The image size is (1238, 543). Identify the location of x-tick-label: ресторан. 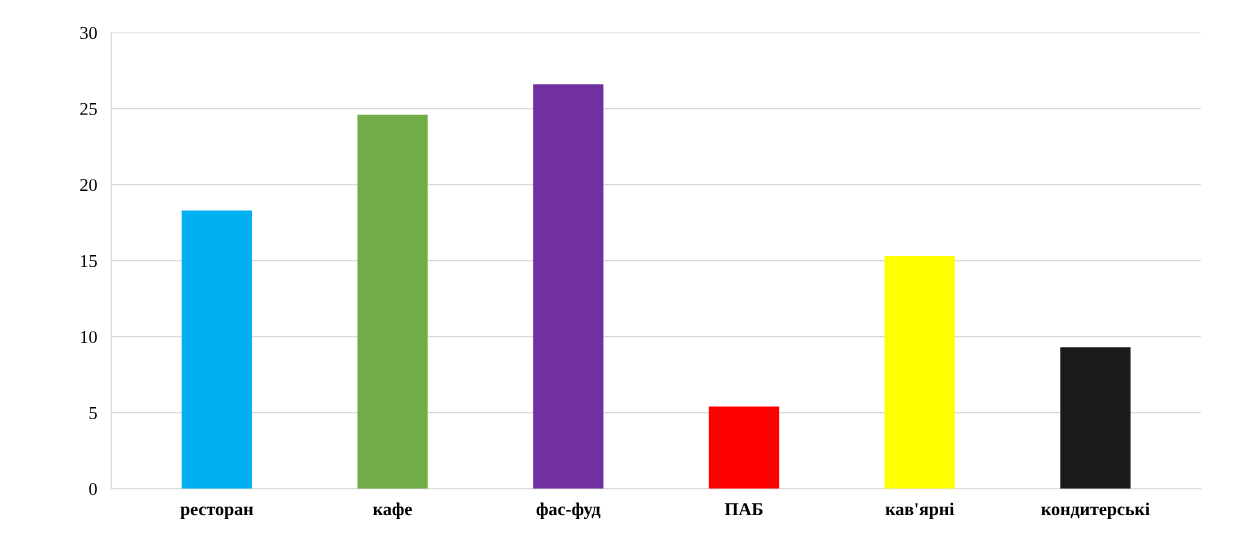
(217, 512).